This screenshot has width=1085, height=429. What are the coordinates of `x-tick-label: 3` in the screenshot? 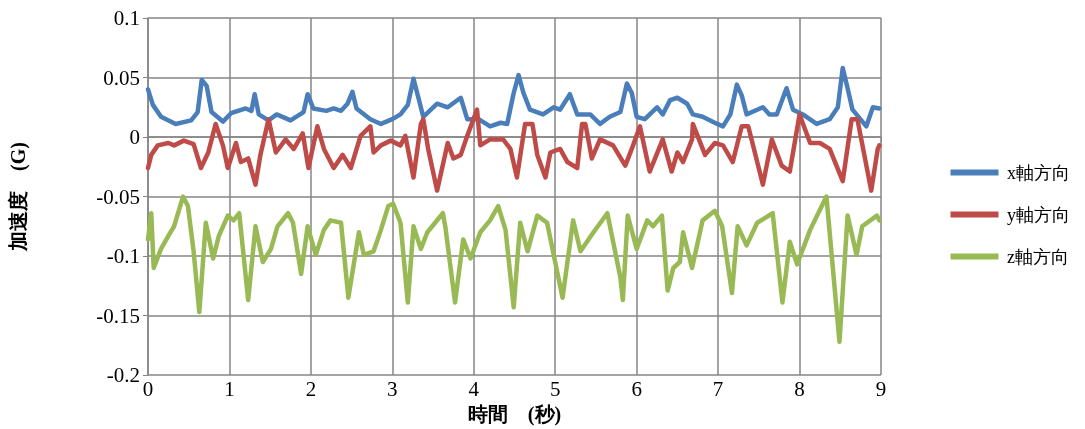 It's located at (392, 388).